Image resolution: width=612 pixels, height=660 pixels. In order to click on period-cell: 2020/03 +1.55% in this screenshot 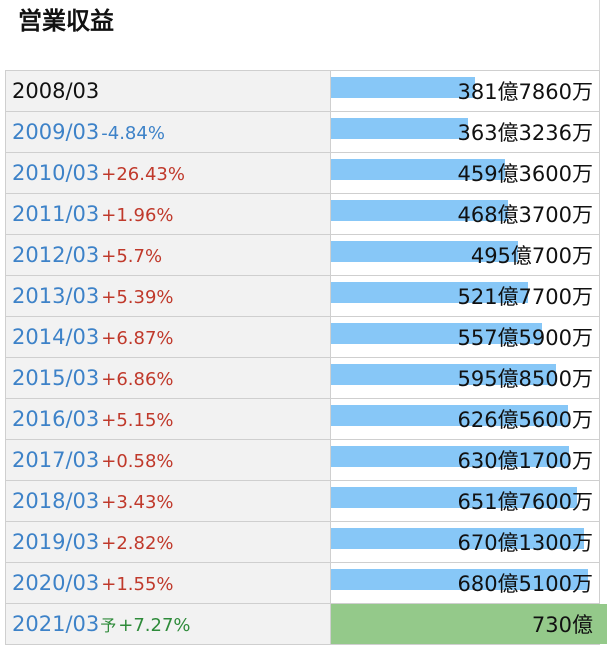, I will do `click(168, 583)`.